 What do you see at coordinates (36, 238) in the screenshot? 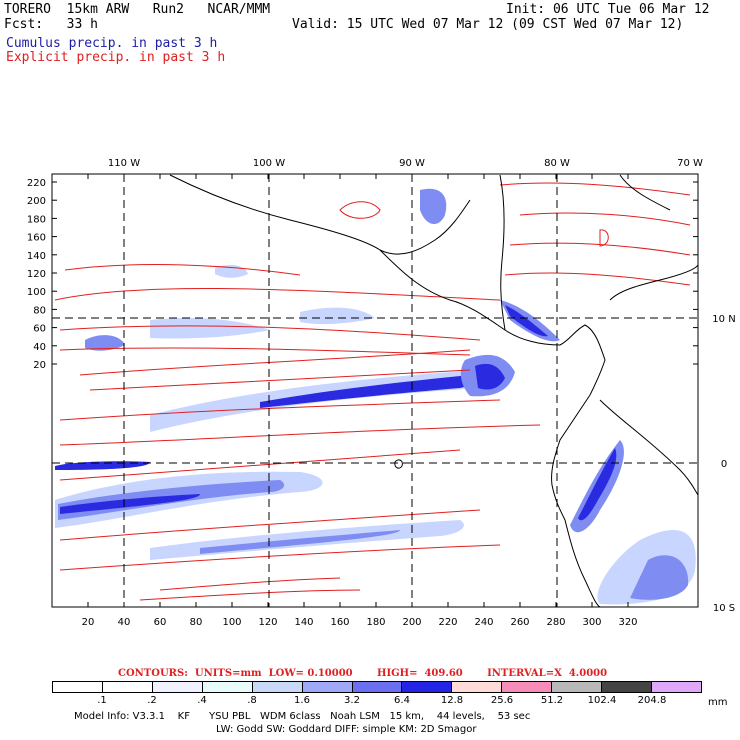
I see `y-axis-label: 160` at bounding box center [36, 238].